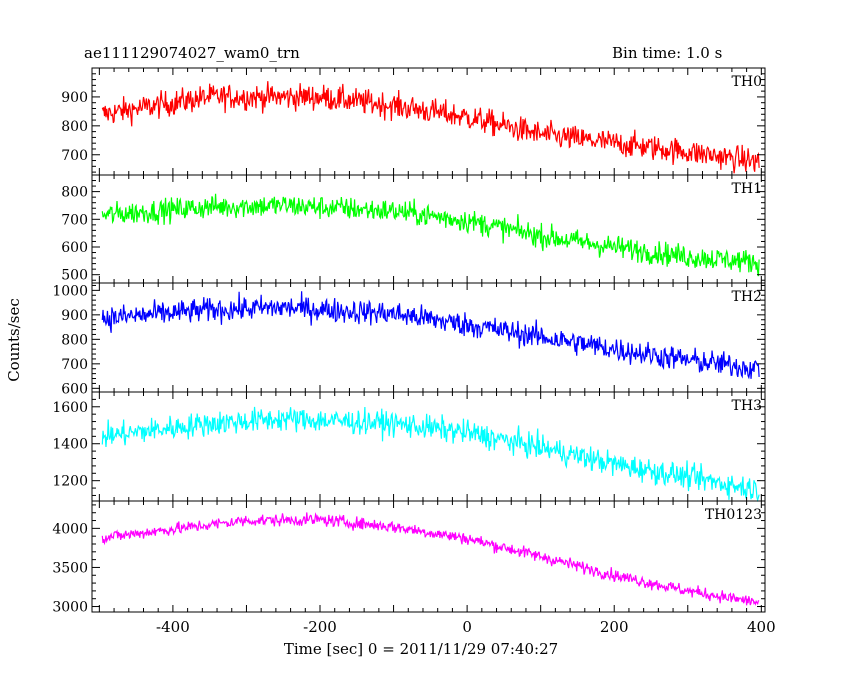  I want to click on y-tick-label-th3: 1400, so click(70, 445).